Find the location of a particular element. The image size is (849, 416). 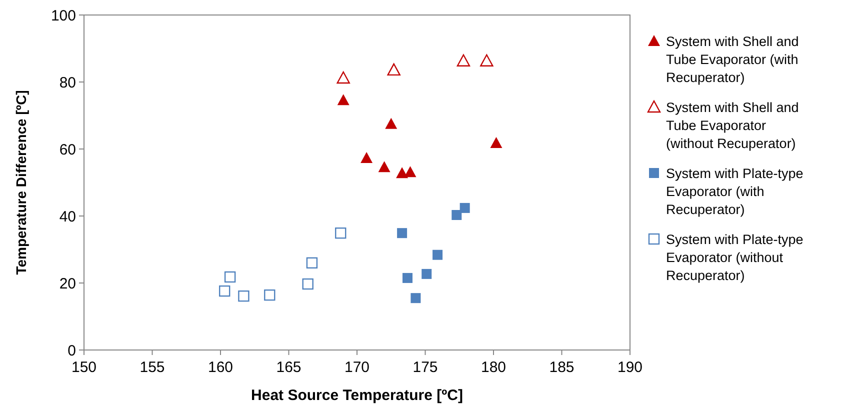

y-tick-label: 40 is located at coordinates (67, 217).